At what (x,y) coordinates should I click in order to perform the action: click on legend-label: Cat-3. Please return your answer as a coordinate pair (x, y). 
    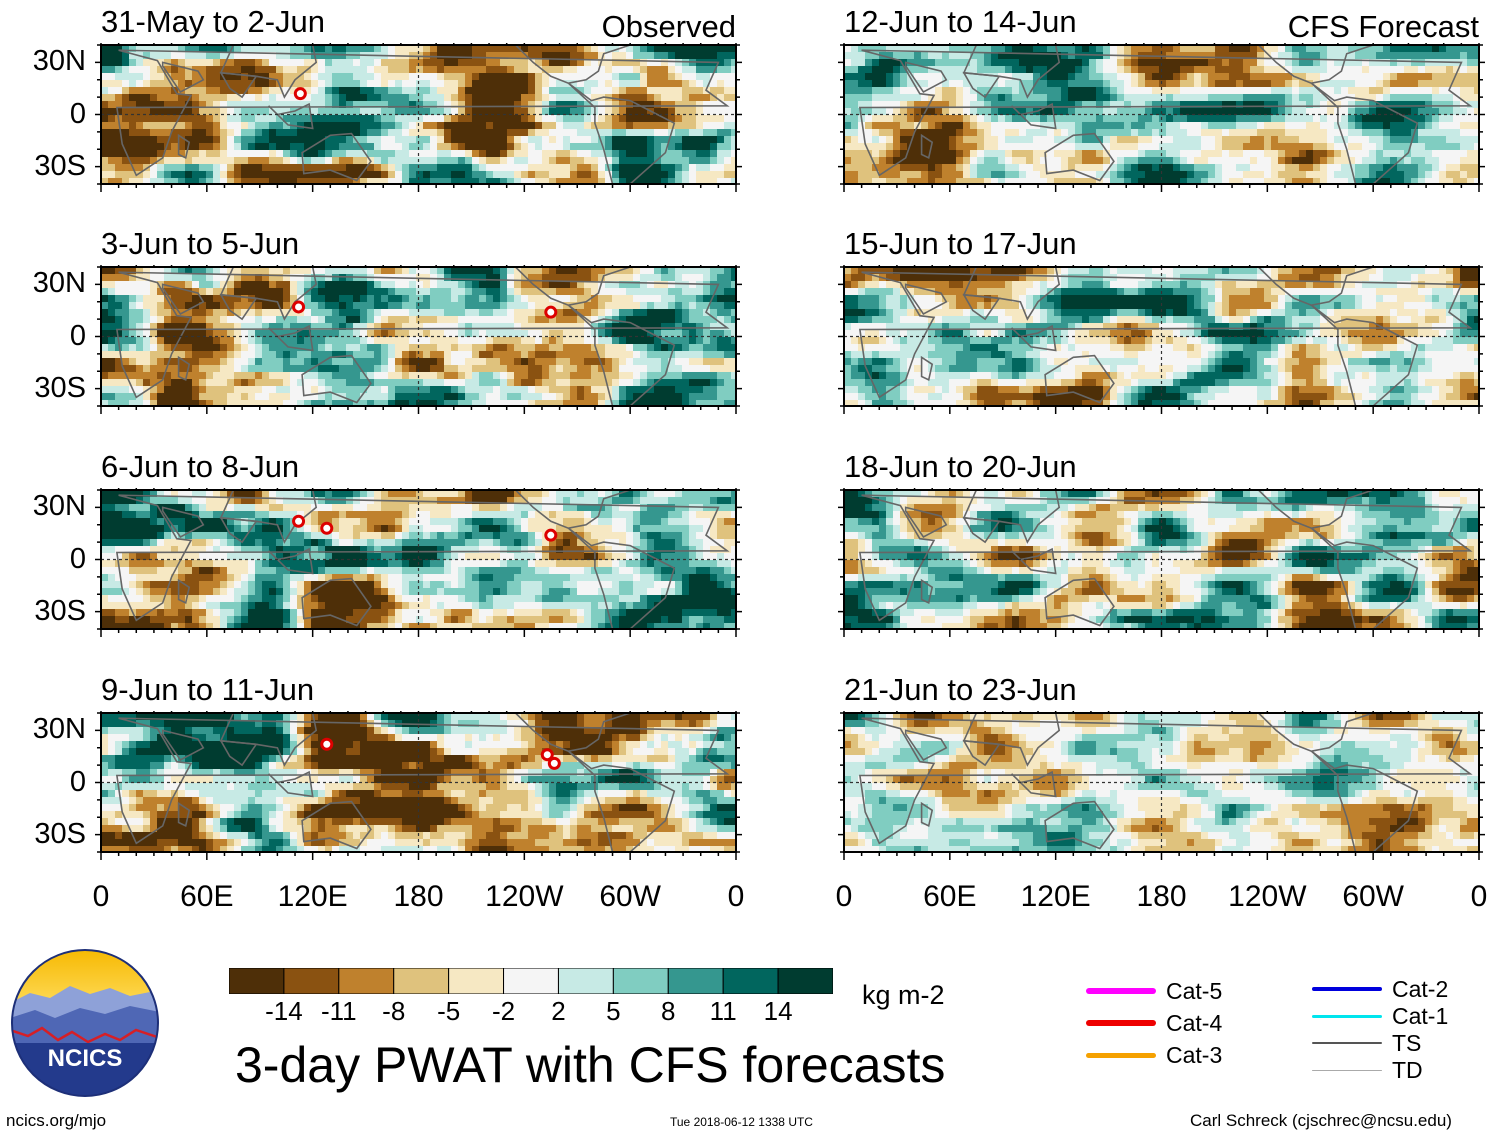
    Looking at the image, I should click on (1194, 1055).